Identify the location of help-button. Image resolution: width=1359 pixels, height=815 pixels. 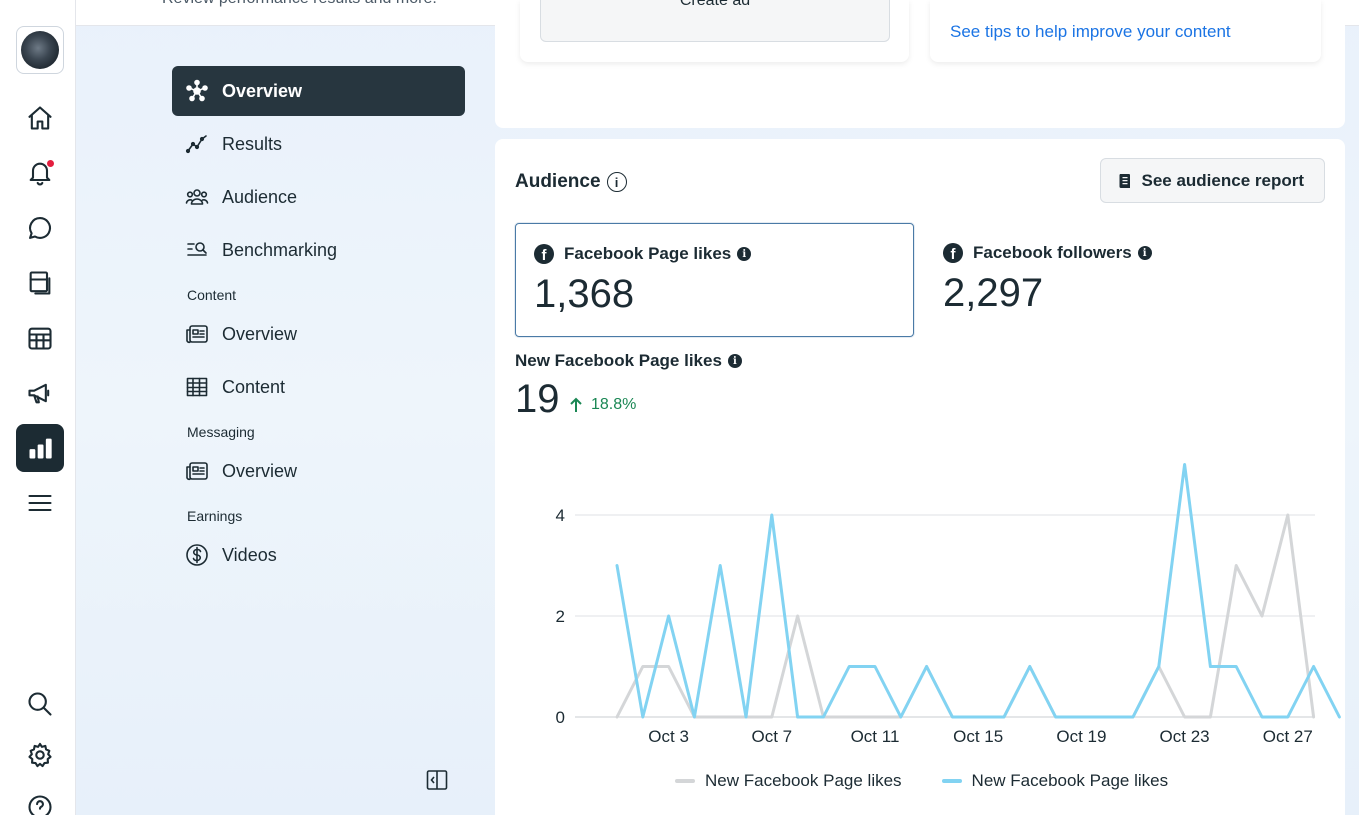
(40, 799).